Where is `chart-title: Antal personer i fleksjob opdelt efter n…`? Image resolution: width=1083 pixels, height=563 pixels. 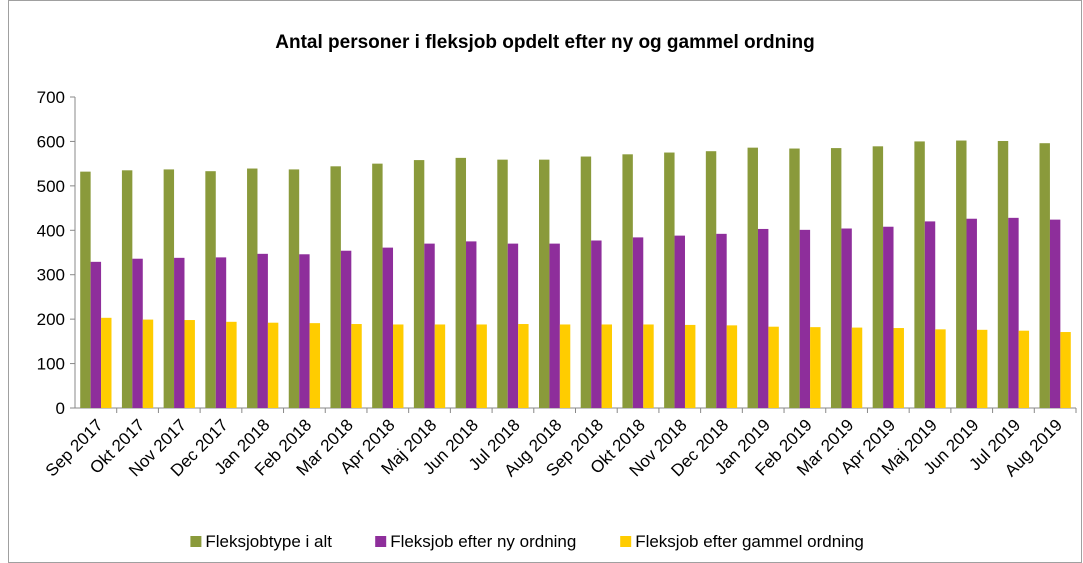 chart-title: Antal personer i fleksjob opdelt efter n… is located at coordinates (544, 42).